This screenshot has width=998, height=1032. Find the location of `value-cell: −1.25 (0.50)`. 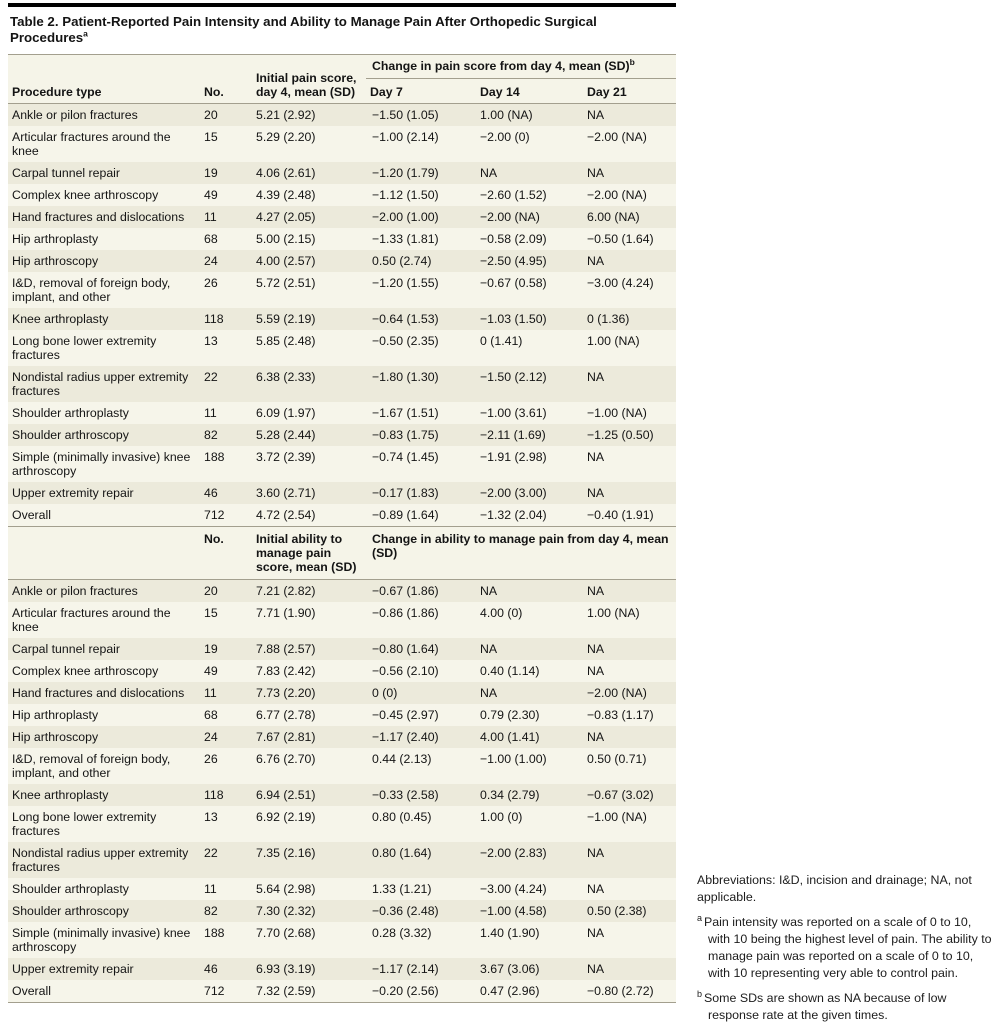

value-cell: −1.25 (0.50) is located at coordinates (628, 434).